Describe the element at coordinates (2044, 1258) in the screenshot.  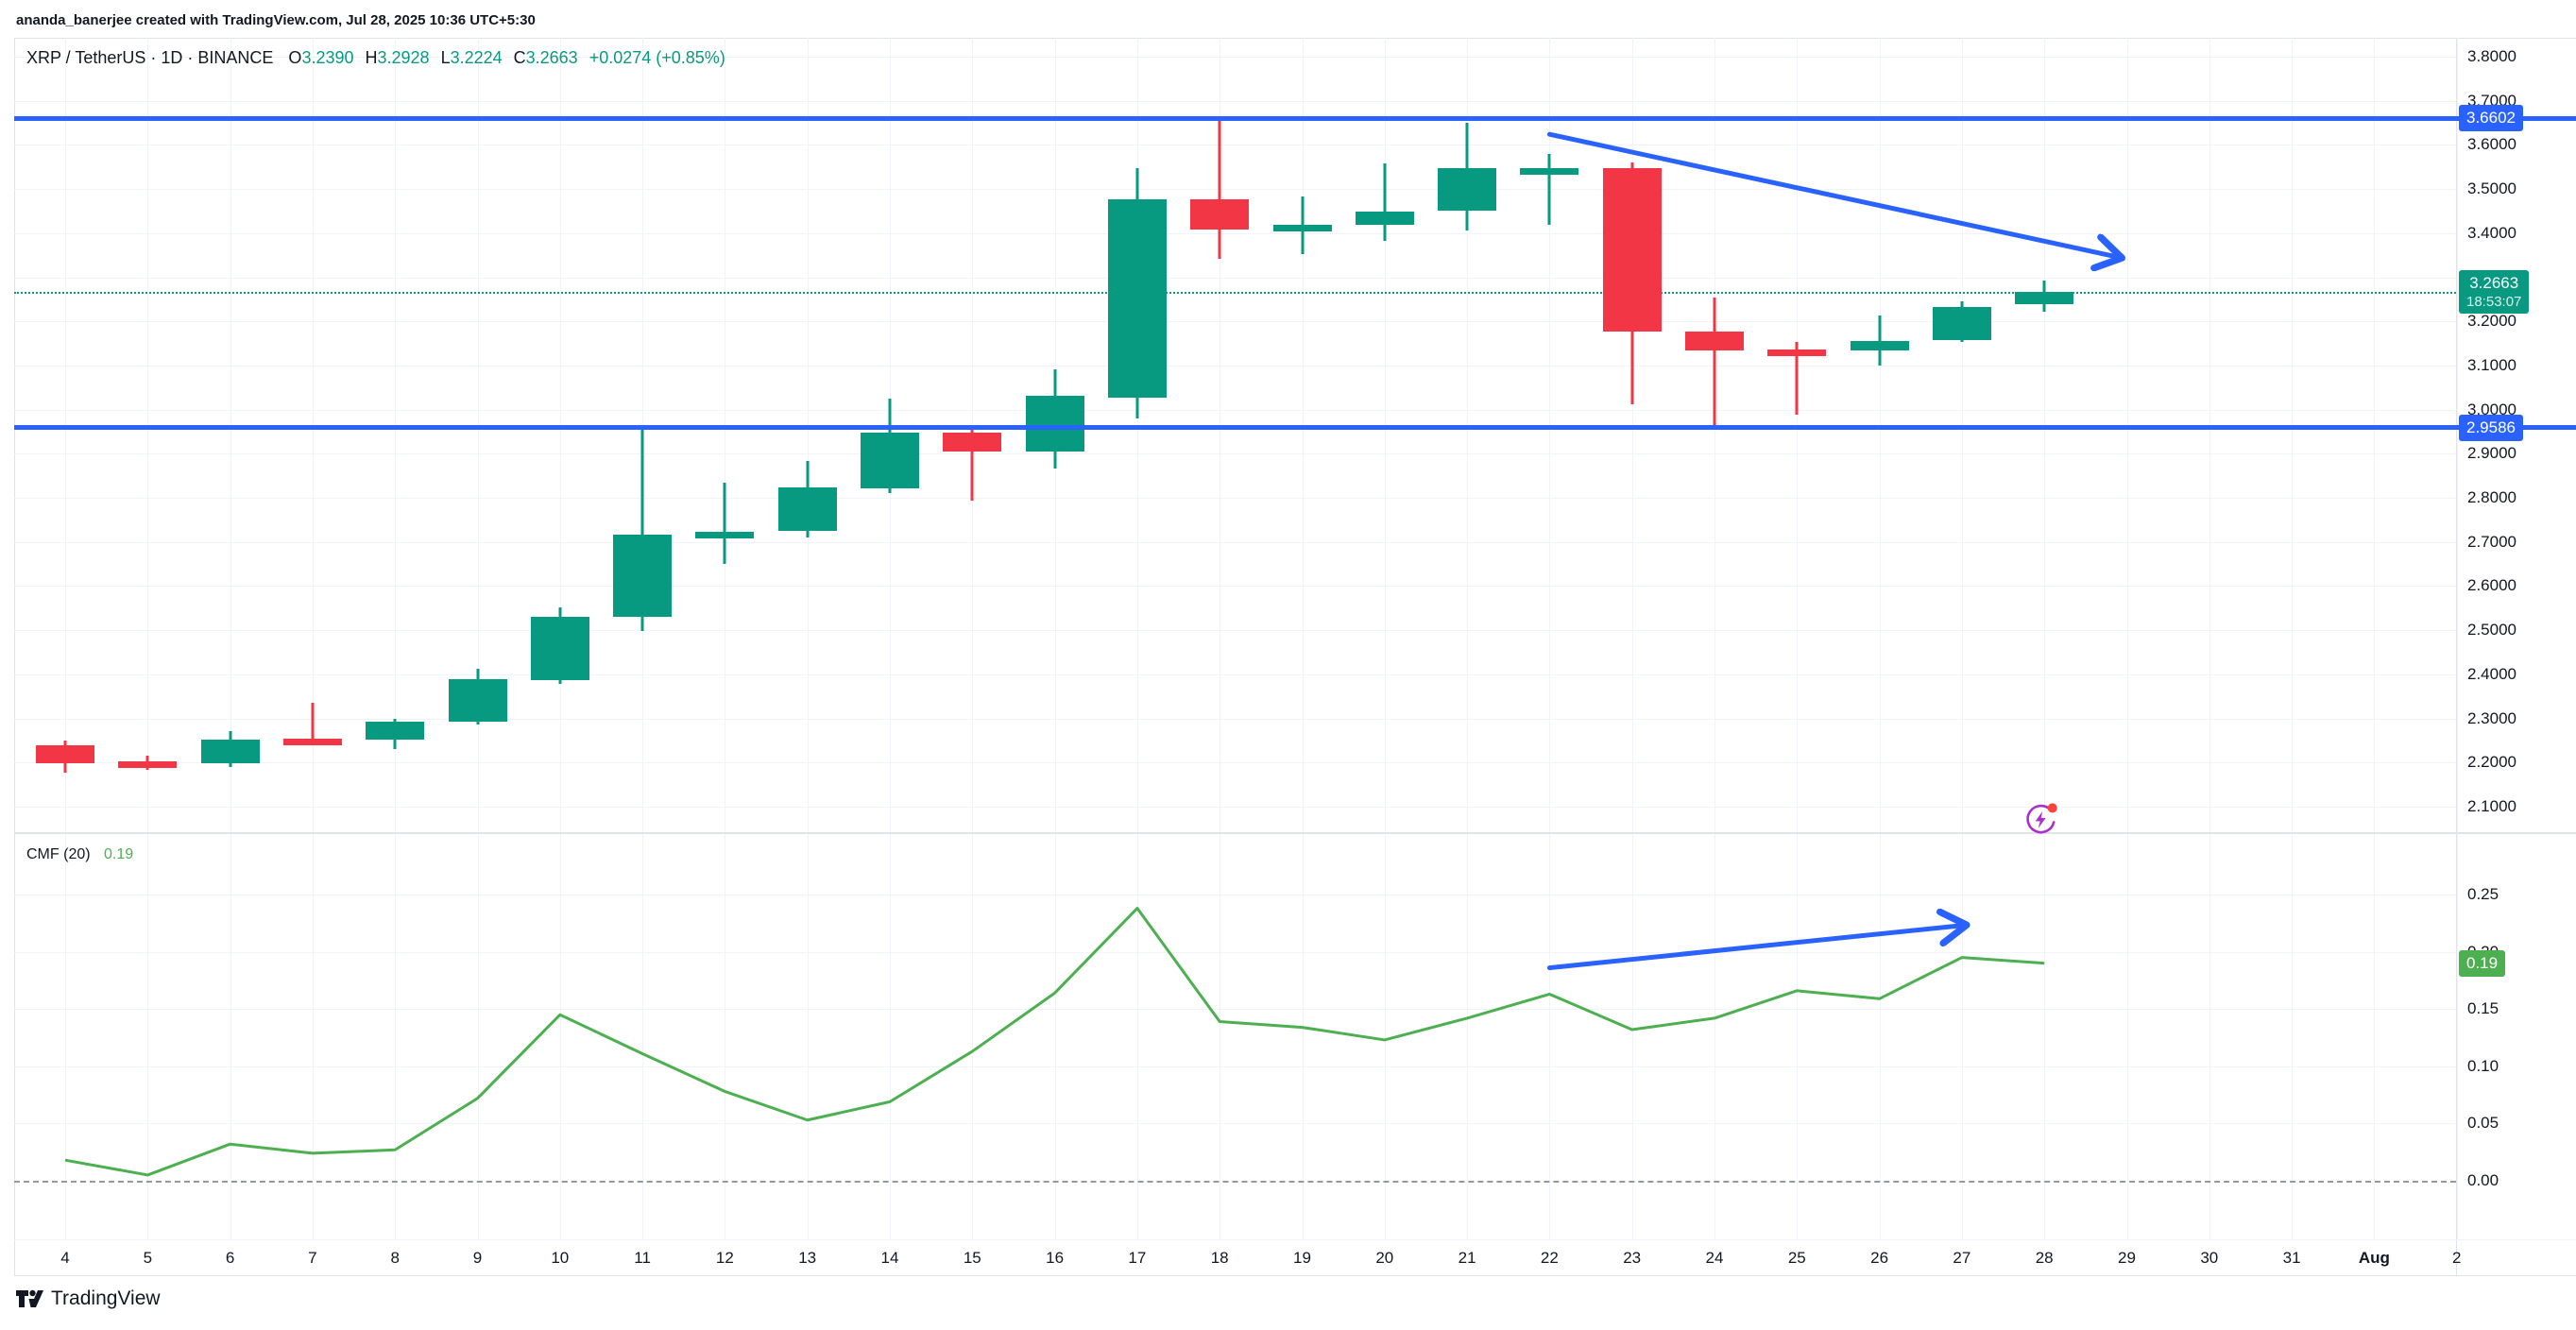
I see `time-label: 28` at that location.